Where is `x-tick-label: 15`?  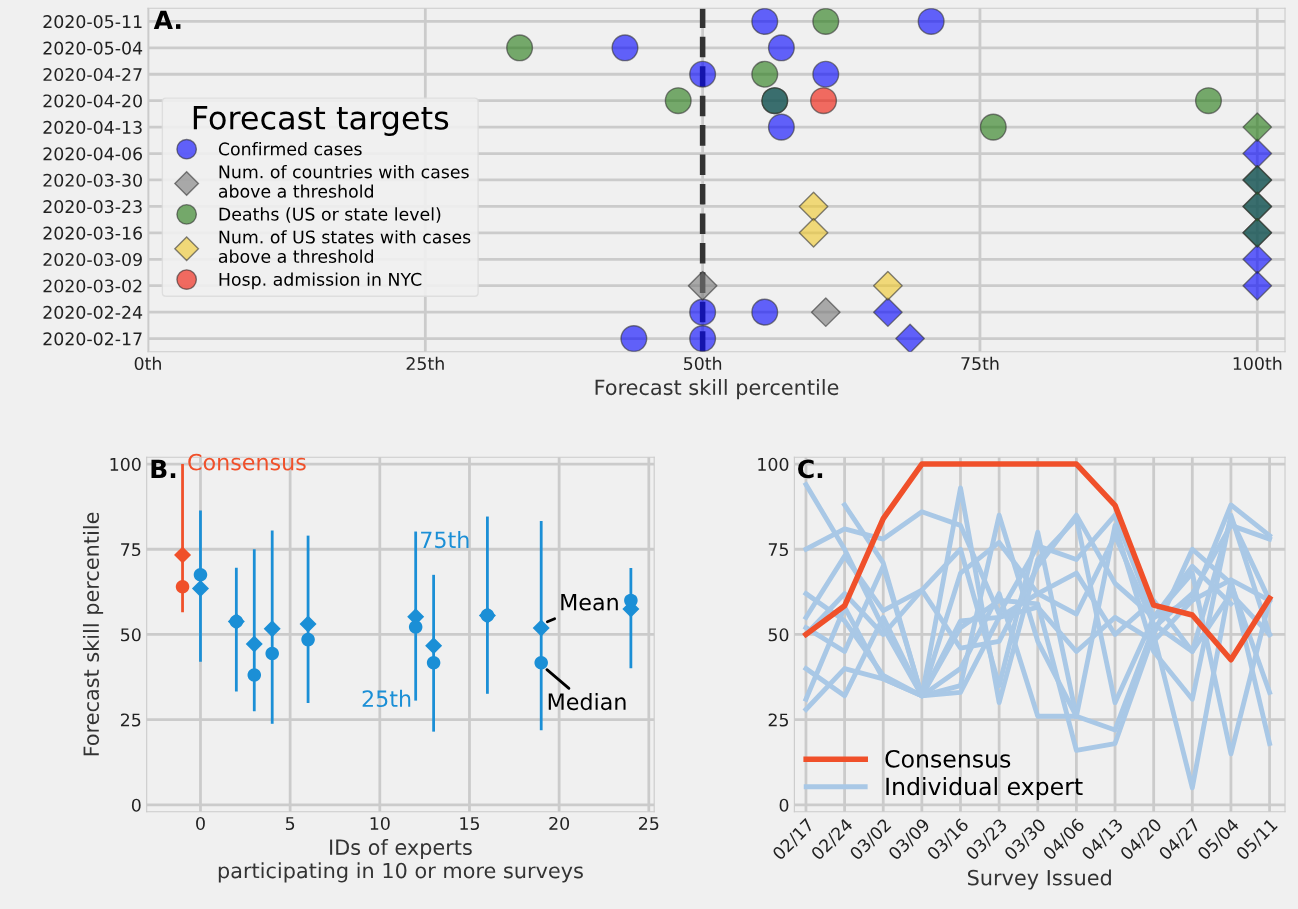 x-tick-label: 15 is located at coordinates (470, 824).